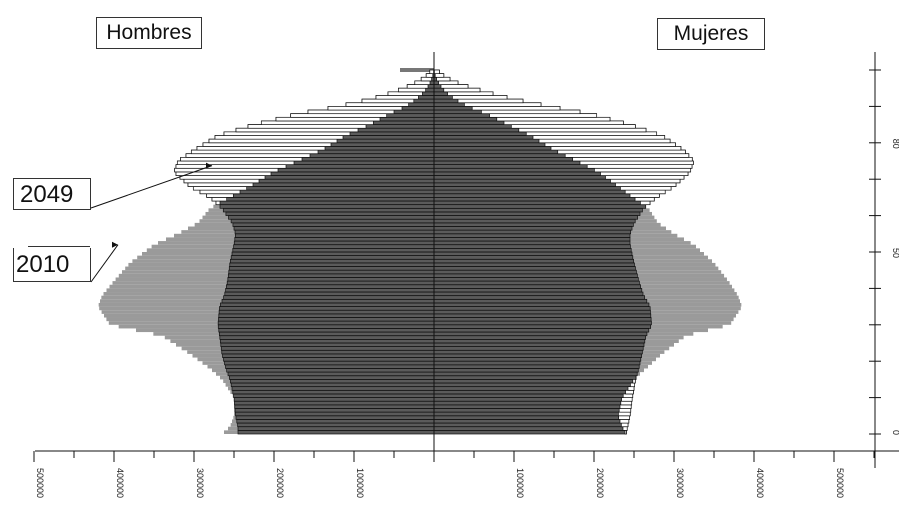 The image size is (899, 512). Describe the element at coordinates (149, 33) in the screenshot. I see `men-label: Hombres` at that location.